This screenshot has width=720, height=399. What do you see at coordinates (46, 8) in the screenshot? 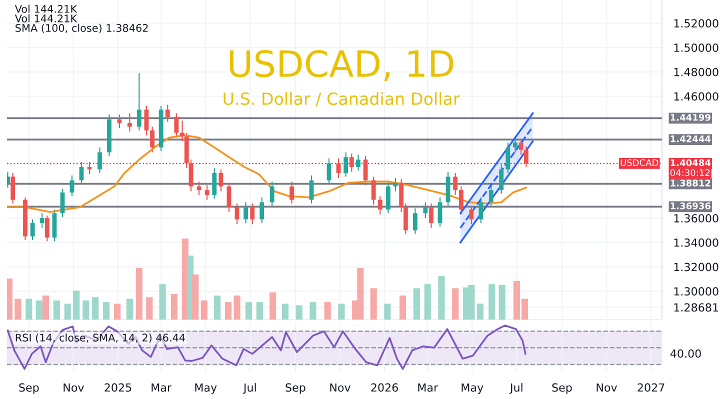
I see `annotation: Vol 144.21K` at bounding box center [46, 8].